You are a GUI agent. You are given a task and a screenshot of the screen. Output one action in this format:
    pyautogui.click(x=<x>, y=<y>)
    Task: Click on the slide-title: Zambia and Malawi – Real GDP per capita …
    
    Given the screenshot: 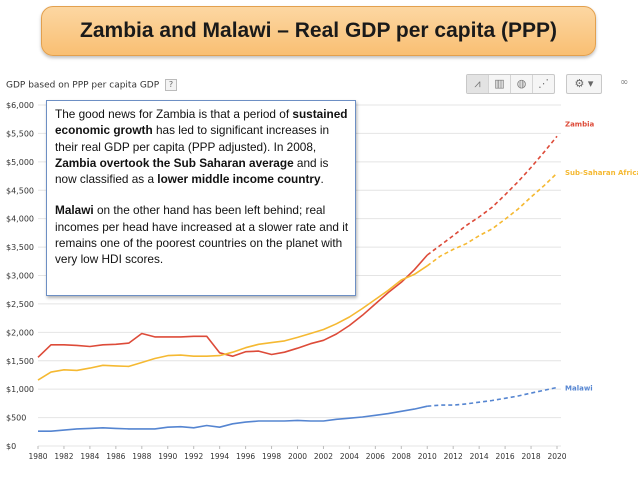 What is the action you would take?
    pyautogui.click(x=318, y=30)
    